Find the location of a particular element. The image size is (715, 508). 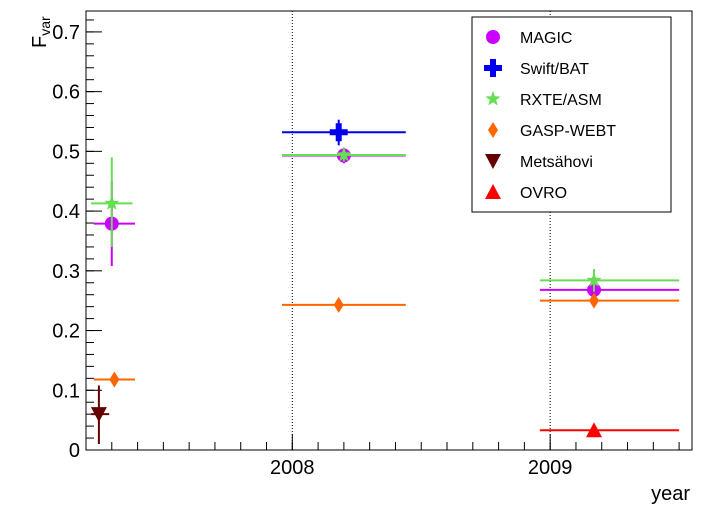

legend-box is located at coordinates (571, 114).